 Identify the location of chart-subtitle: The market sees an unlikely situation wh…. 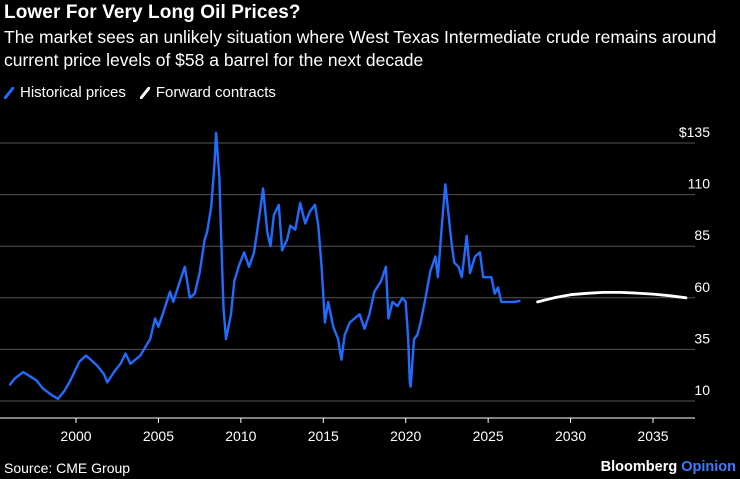
(360, 48).